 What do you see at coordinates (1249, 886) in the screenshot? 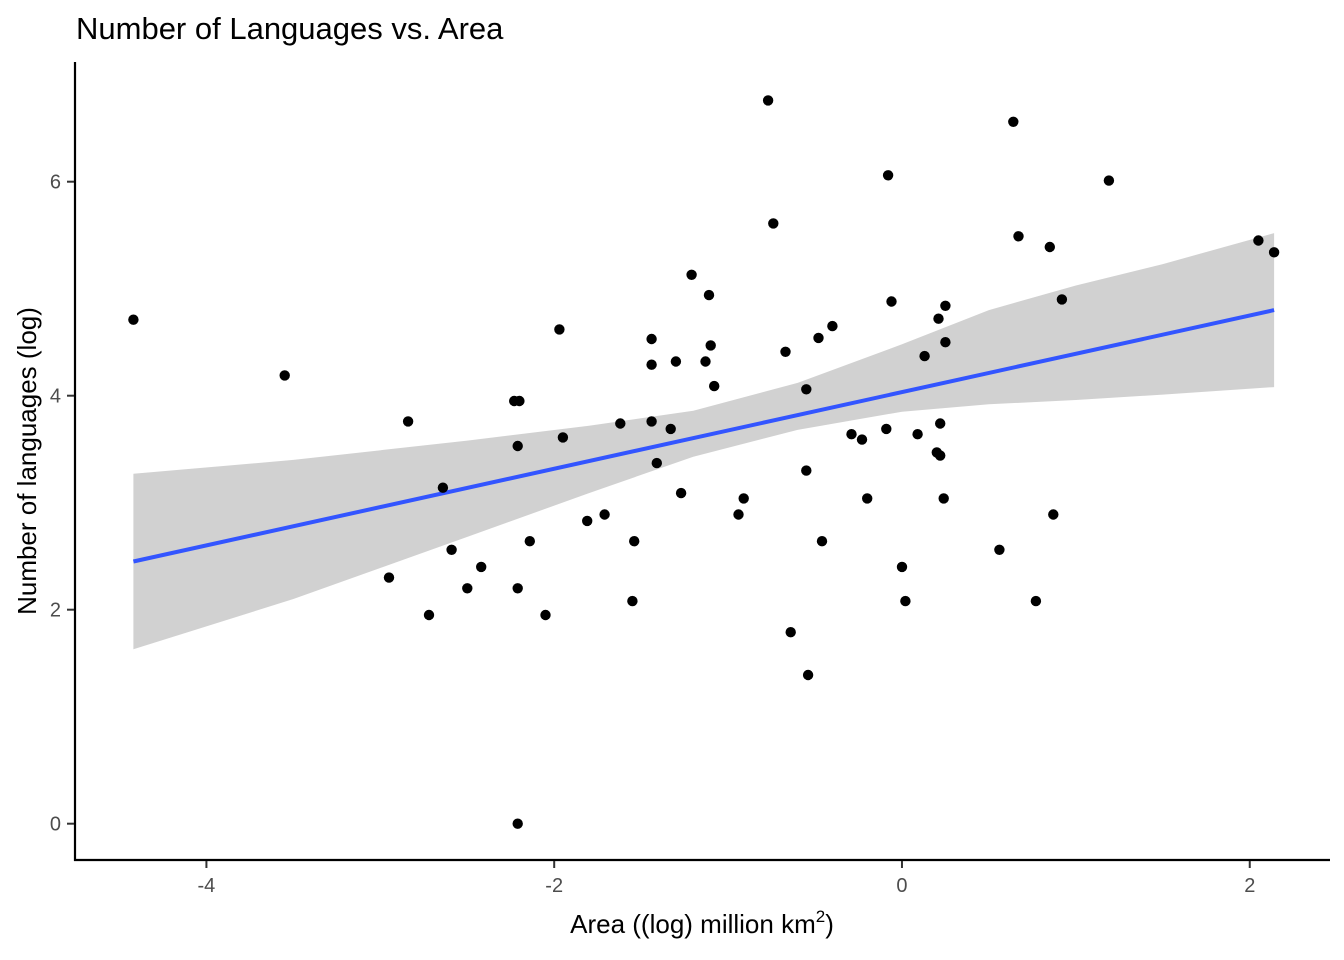
I see `x-tick-label: 2` at bounding box center [1249, 886].